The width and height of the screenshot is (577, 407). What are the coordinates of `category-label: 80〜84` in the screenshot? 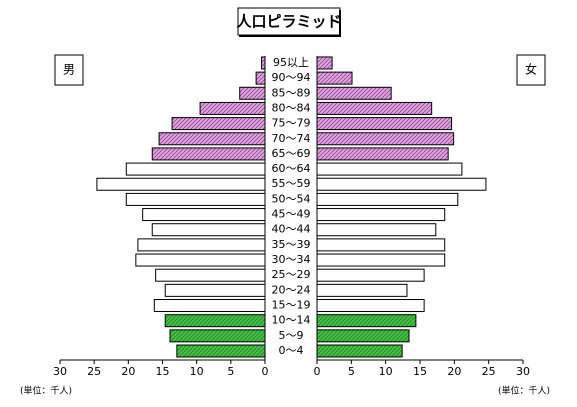 It's located at (291, 107).